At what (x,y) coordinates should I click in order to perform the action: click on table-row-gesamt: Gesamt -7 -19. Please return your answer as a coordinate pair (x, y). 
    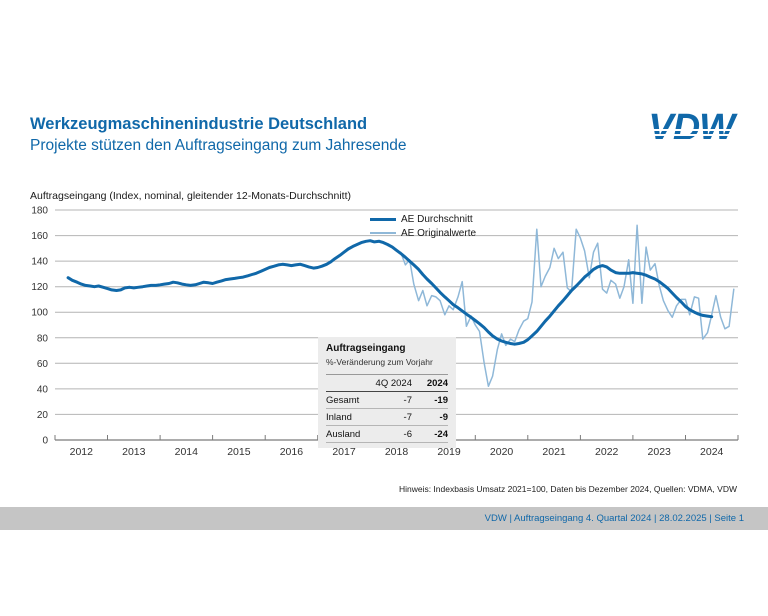
    Looking at the image, I should click on (387, 400).